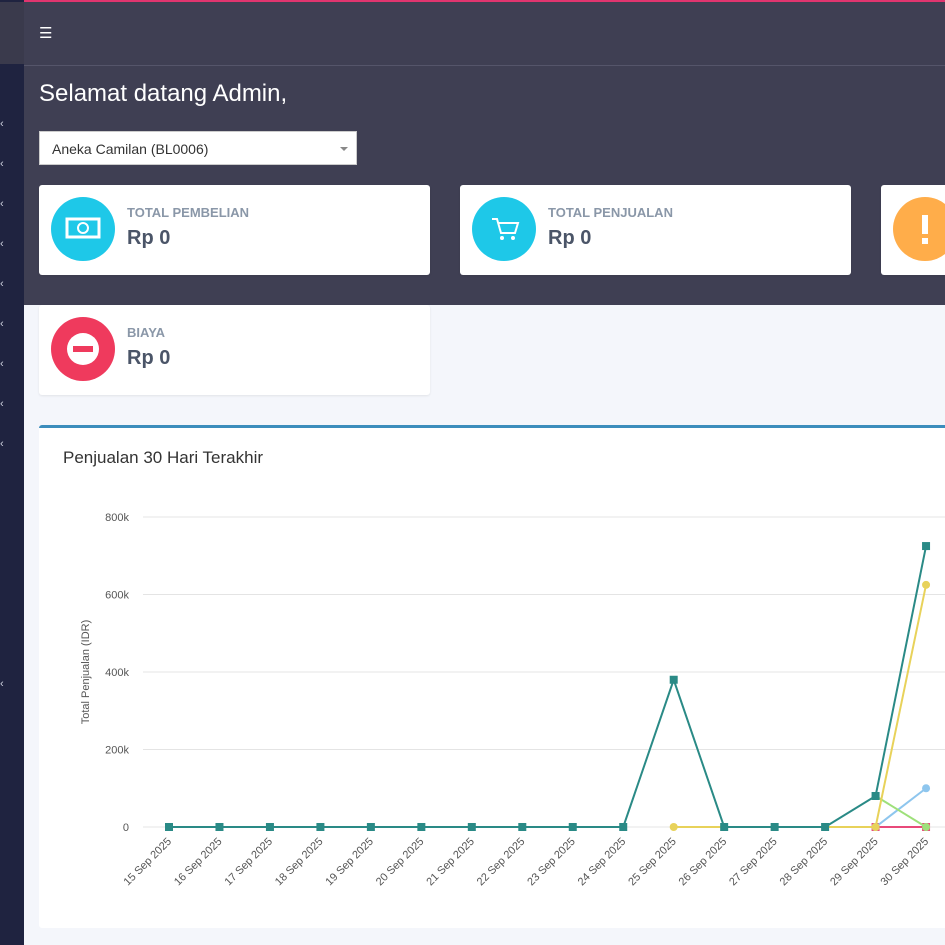 Image resolution: width=945 pixels, height=945 pixels. I want to click on x-tick-label: 29 Sep 2025, so click(854, 862).